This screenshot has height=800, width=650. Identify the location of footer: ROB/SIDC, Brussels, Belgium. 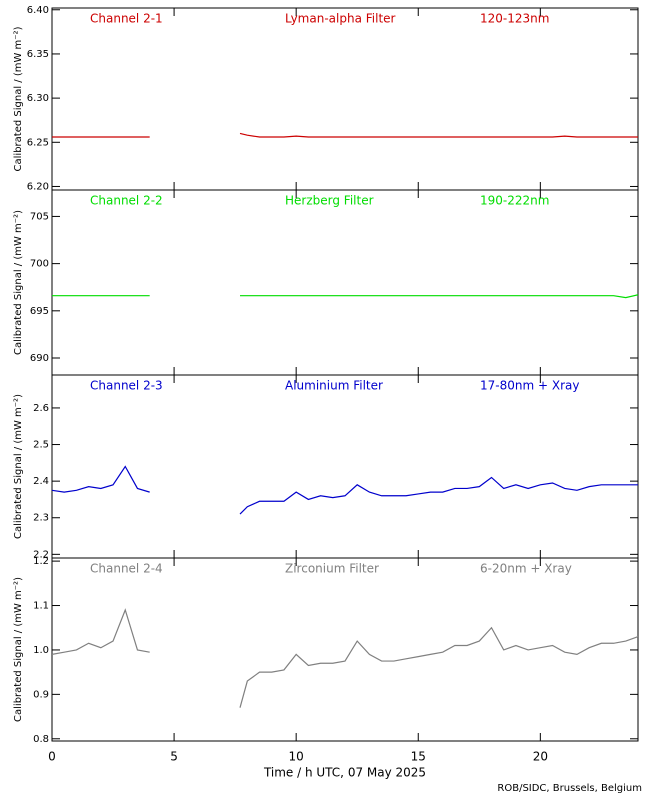
(569, 788).